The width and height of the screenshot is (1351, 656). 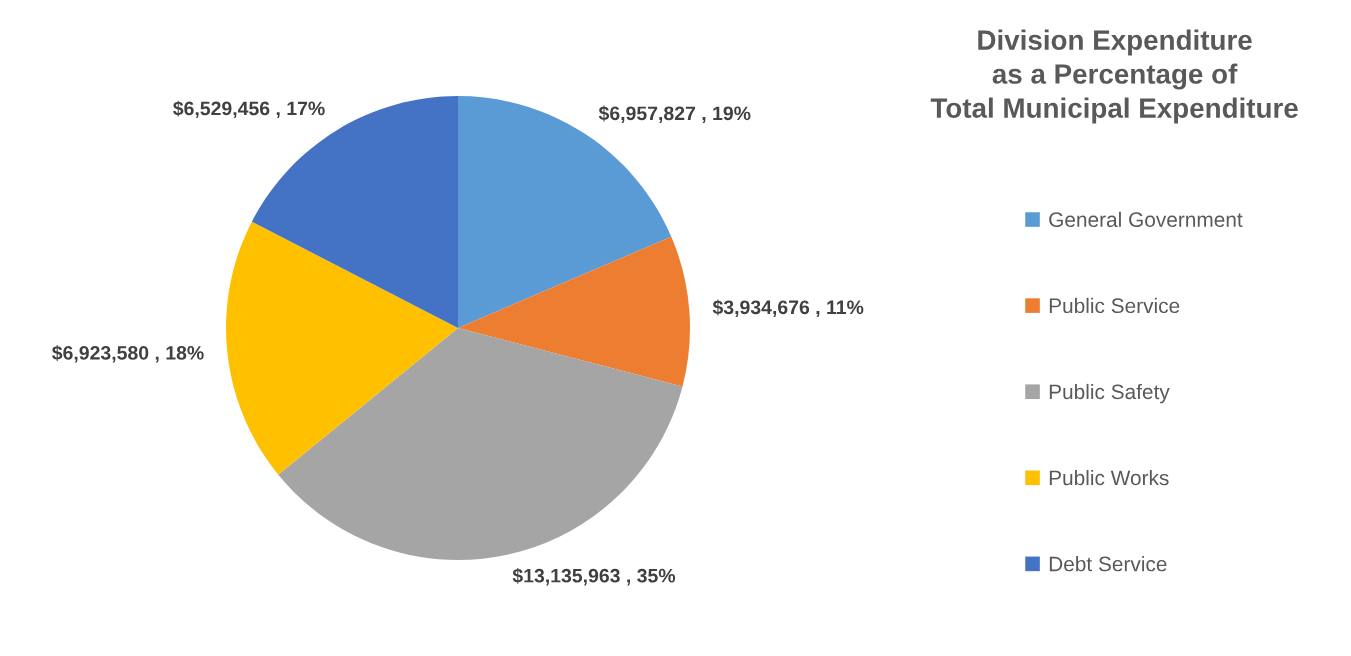 I want to click on legend-label: General Government, so click(x=1146, y=219).